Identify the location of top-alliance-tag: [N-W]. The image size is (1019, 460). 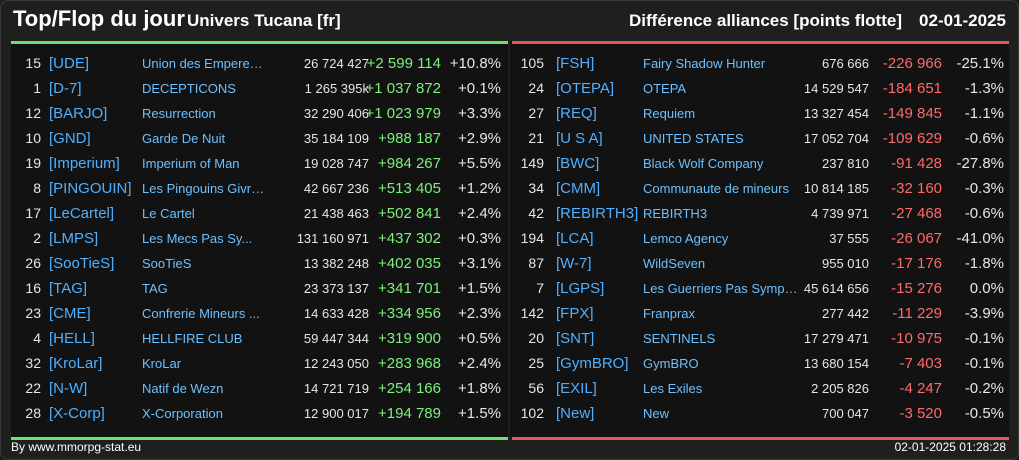
(68, 388).